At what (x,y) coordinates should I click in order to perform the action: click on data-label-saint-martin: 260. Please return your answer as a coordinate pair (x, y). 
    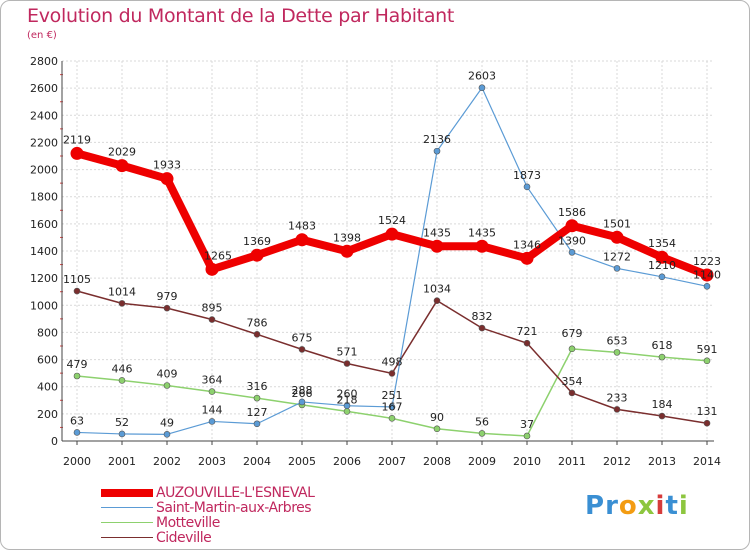
    Looking at the image, I should click on (347, 394).